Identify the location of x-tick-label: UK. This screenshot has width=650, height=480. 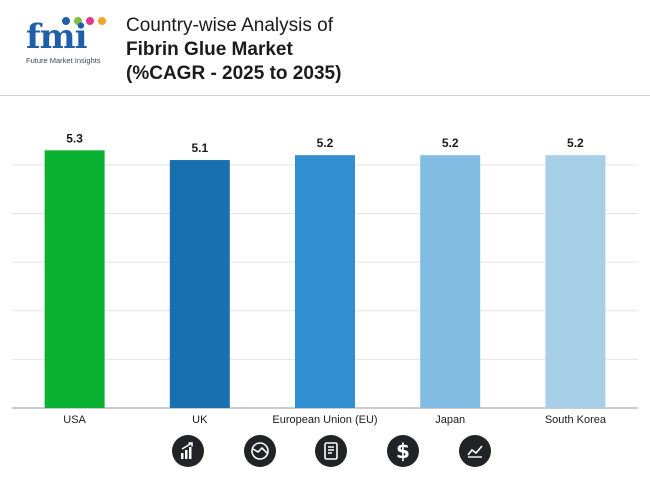
(200, 420).